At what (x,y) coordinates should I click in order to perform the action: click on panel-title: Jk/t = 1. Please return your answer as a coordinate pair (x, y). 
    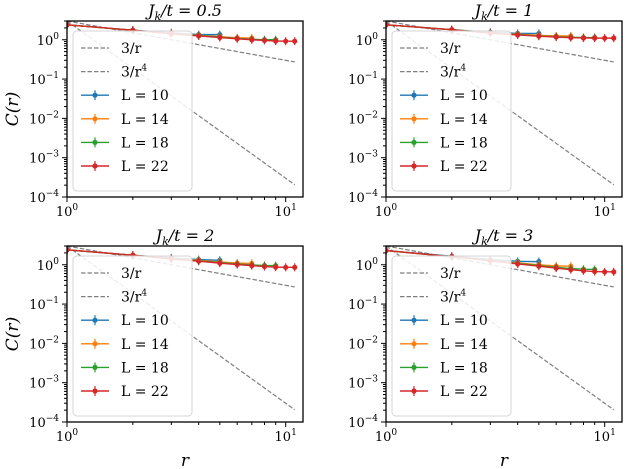
    Looking at the image, I should click on (503, 12).